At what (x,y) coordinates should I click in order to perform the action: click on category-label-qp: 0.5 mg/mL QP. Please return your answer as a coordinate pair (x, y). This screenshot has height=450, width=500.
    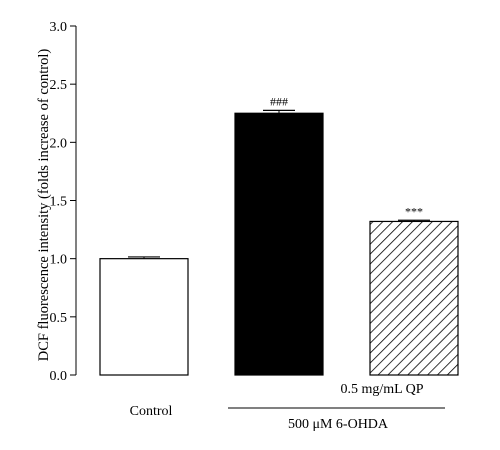
    Looking at the image, I should click on (381, 389).